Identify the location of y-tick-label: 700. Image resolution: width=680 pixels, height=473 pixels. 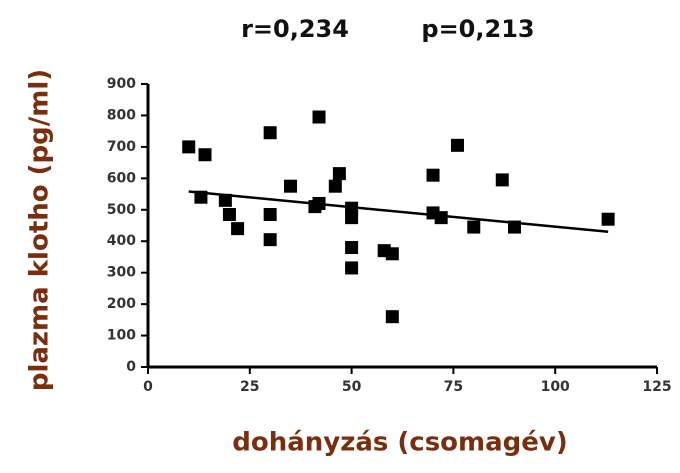
(121, 147).